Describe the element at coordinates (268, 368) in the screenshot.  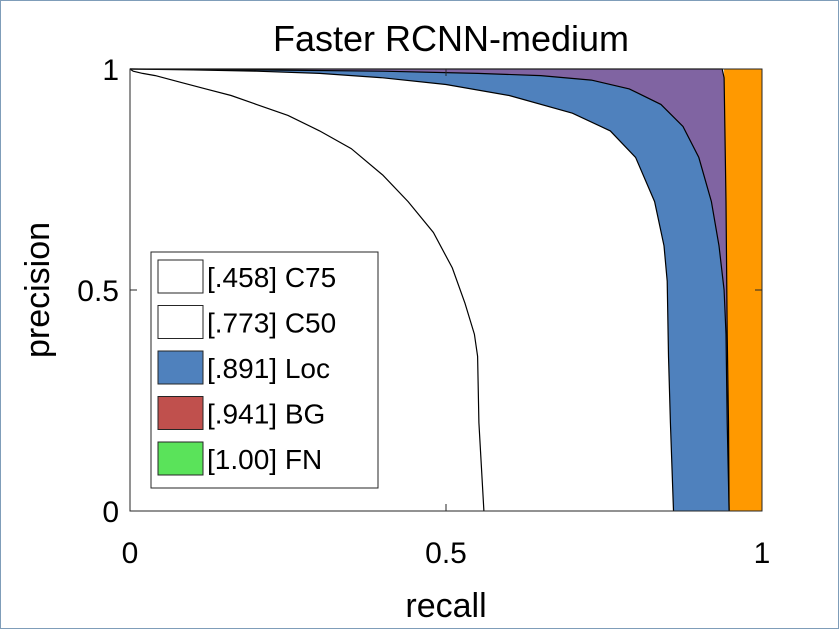
I see `legend-label: [.891] Loc` at that location.